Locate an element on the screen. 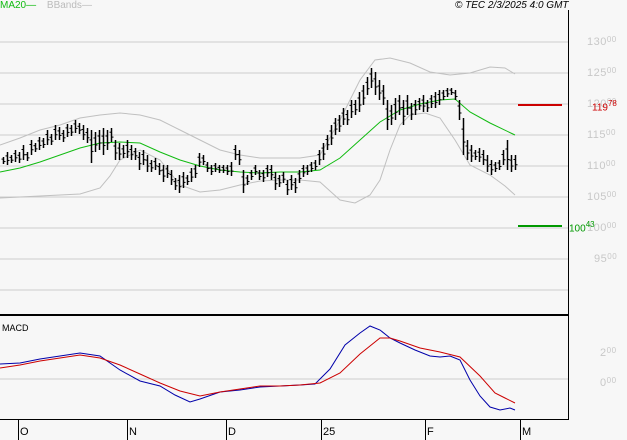  legend-bbands: BBands— is located at coordinates (69, 5).